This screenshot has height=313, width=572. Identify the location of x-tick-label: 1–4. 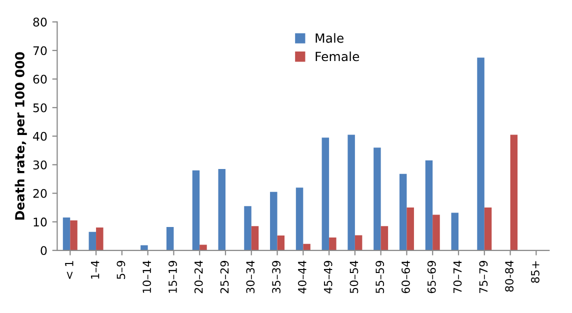
(95, 269).